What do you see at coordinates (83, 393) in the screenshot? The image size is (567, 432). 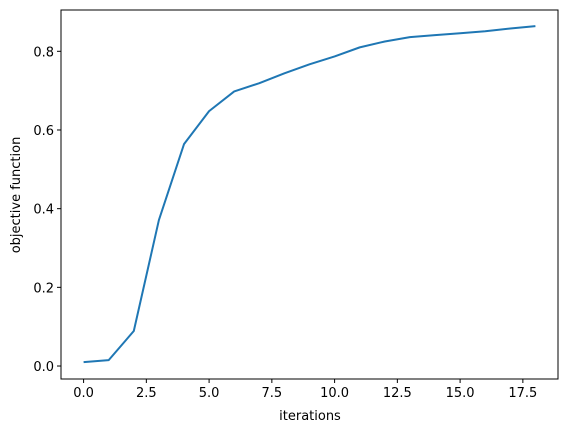 I see `x-tick-label: 0.0` at bounding box center [83, 393].